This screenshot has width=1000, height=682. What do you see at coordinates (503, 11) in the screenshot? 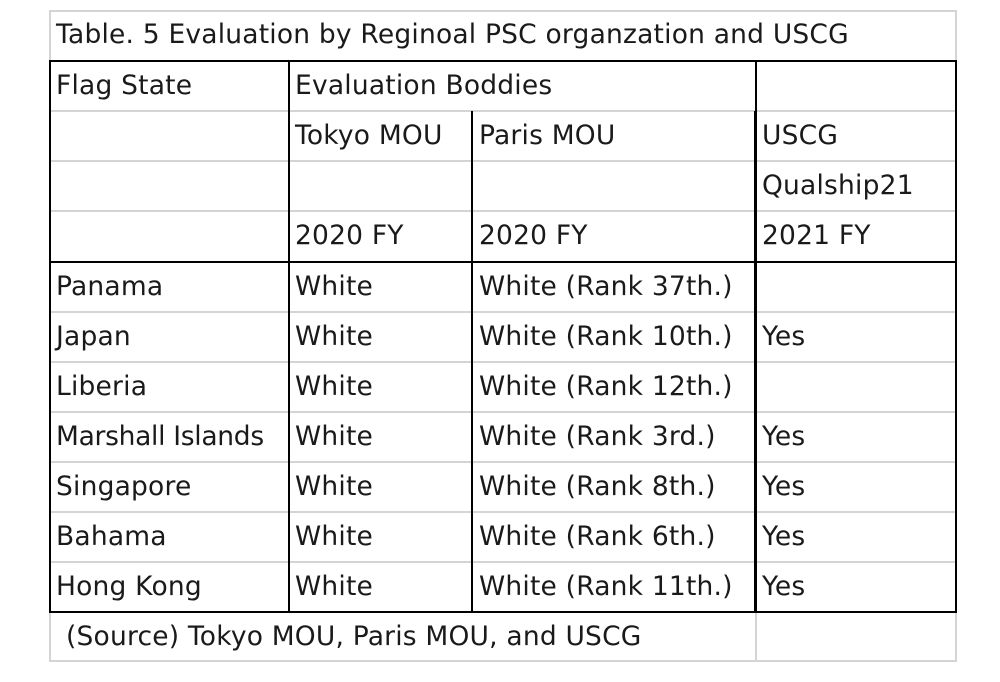
I see `grid-top-border` at bounding box center [503, 11].